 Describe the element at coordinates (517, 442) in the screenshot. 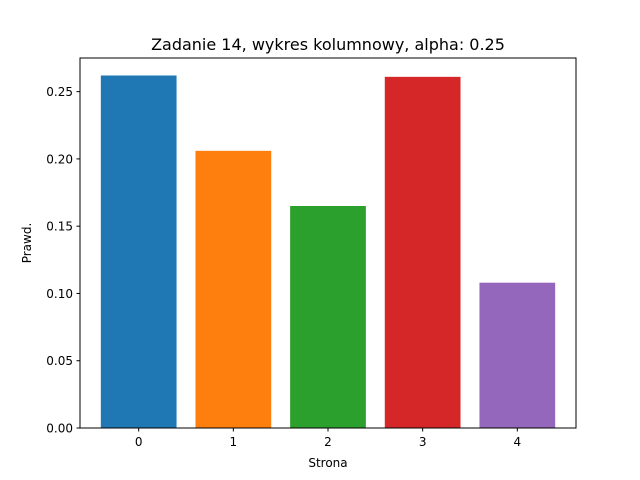

I see `x-tick-label: 4` at that location.